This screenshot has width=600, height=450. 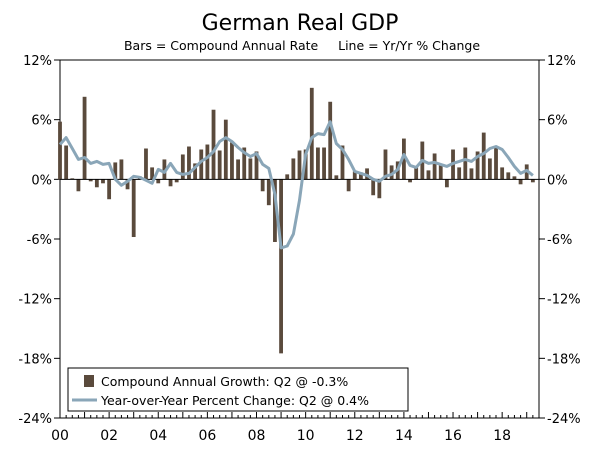 What do you see at coordinates (564, 300) in the screenshot?
I see `y-tick-label-right: -12%` at bounding box center [564, 300].